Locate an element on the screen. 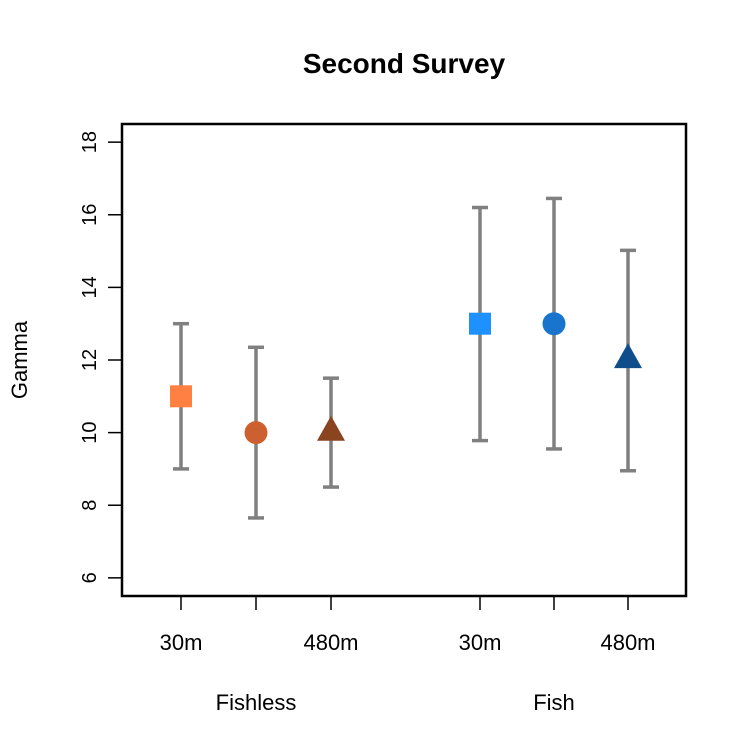  x-axis: 30m 480m 30m 480m is located at coordinates (408, 625).